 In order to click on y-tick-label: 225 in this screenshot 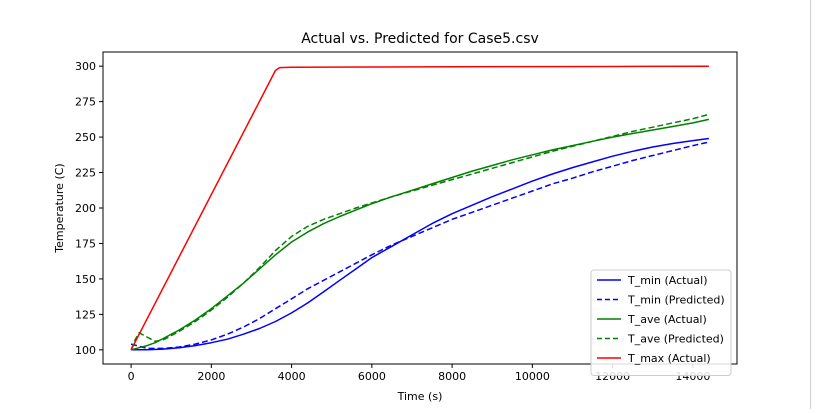, I will do `click(85, 173)`.